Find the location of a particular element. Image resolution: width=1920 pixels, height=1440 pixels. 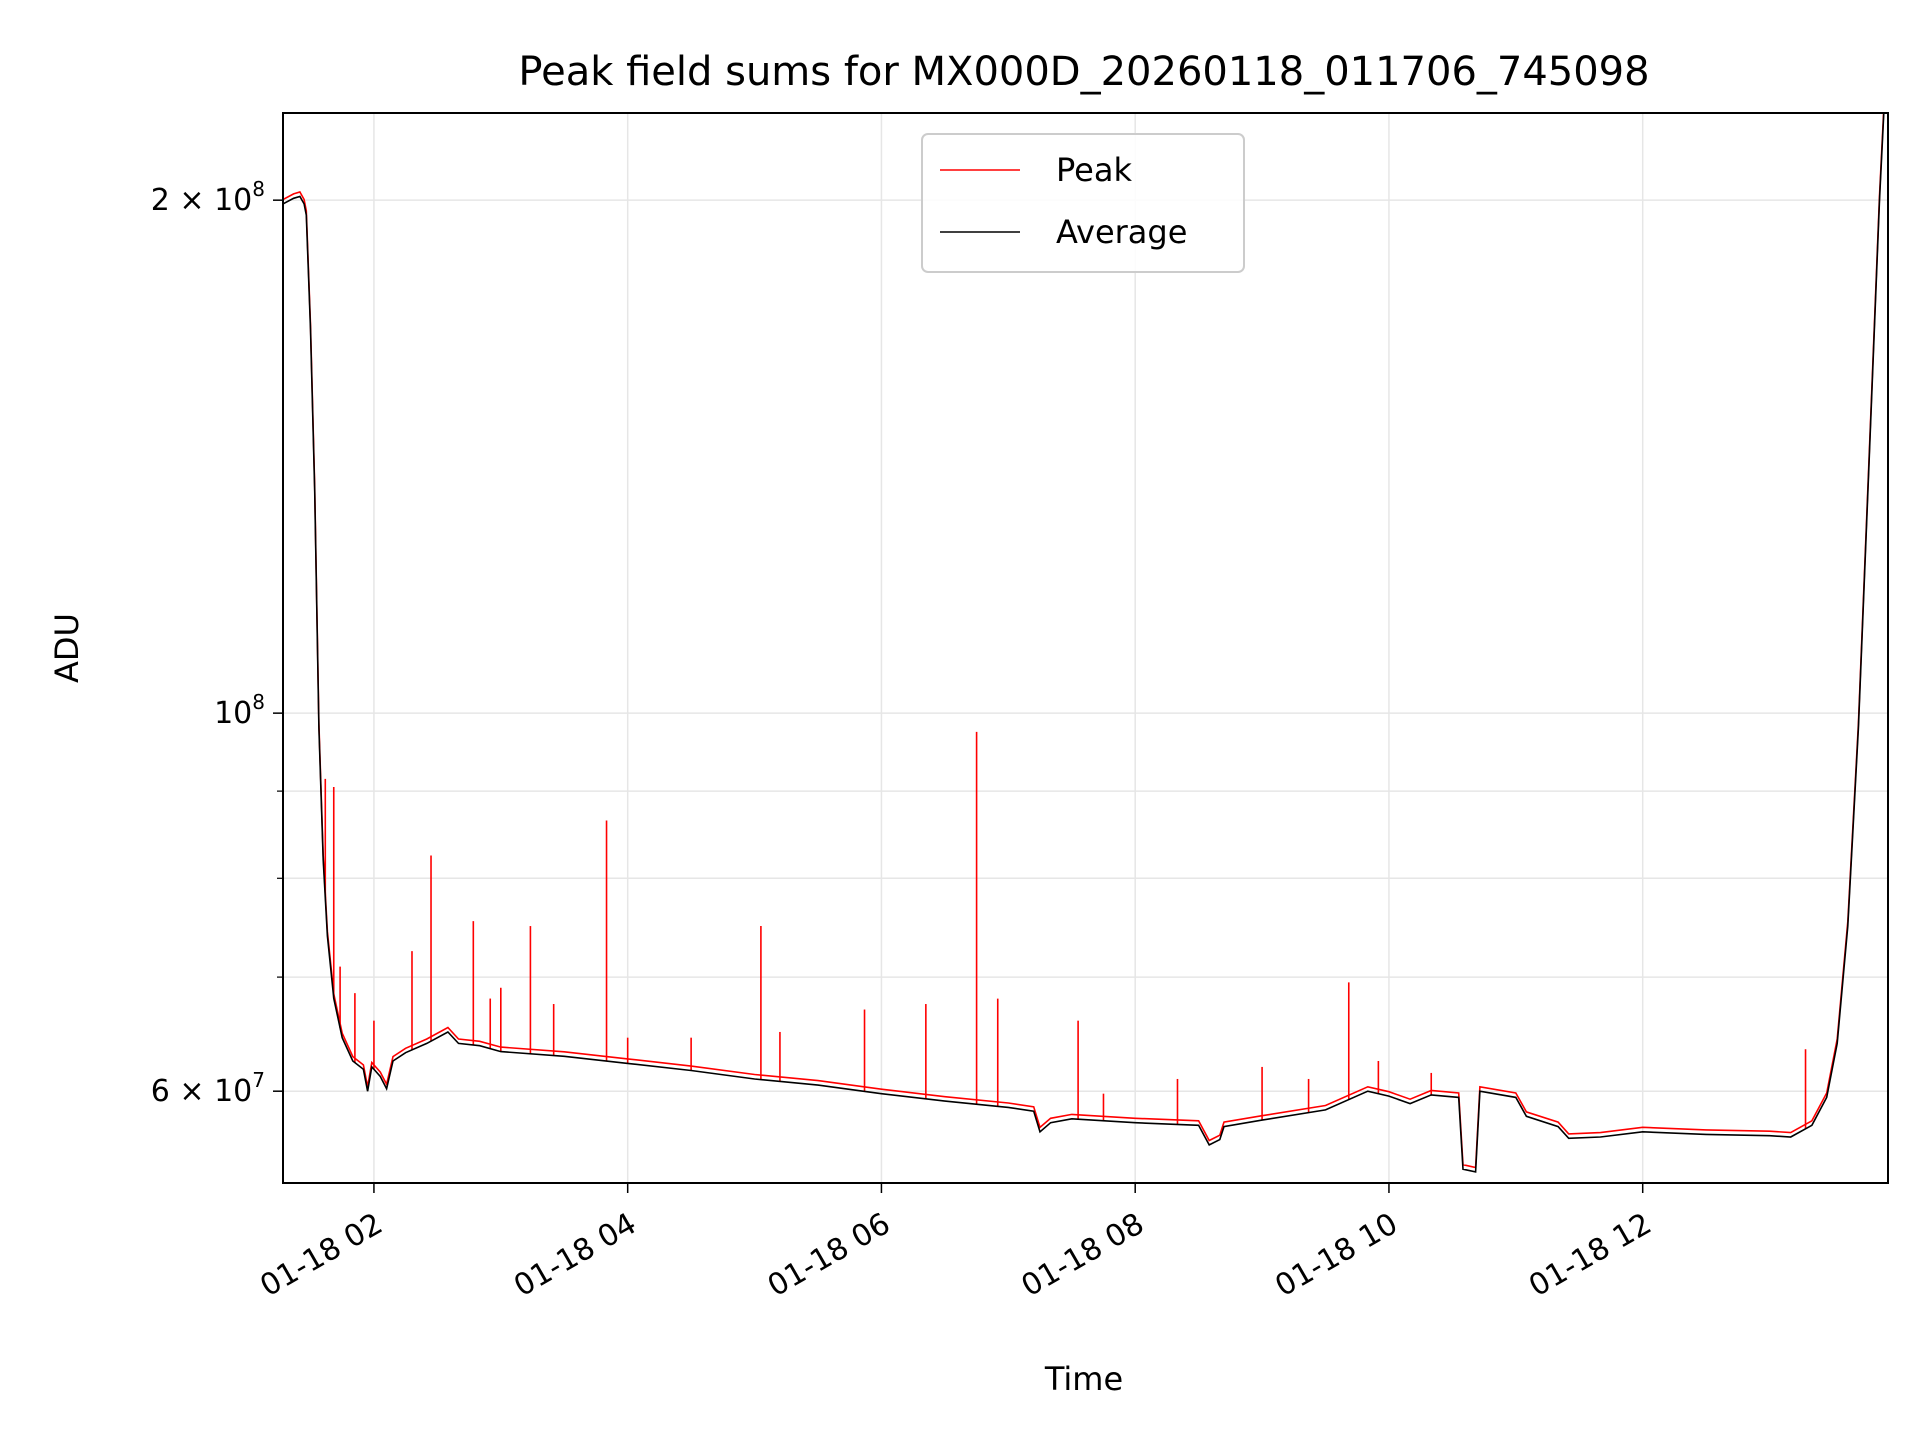

x-tick-label: 01-18 02 is located at coordinates (321, 1255).